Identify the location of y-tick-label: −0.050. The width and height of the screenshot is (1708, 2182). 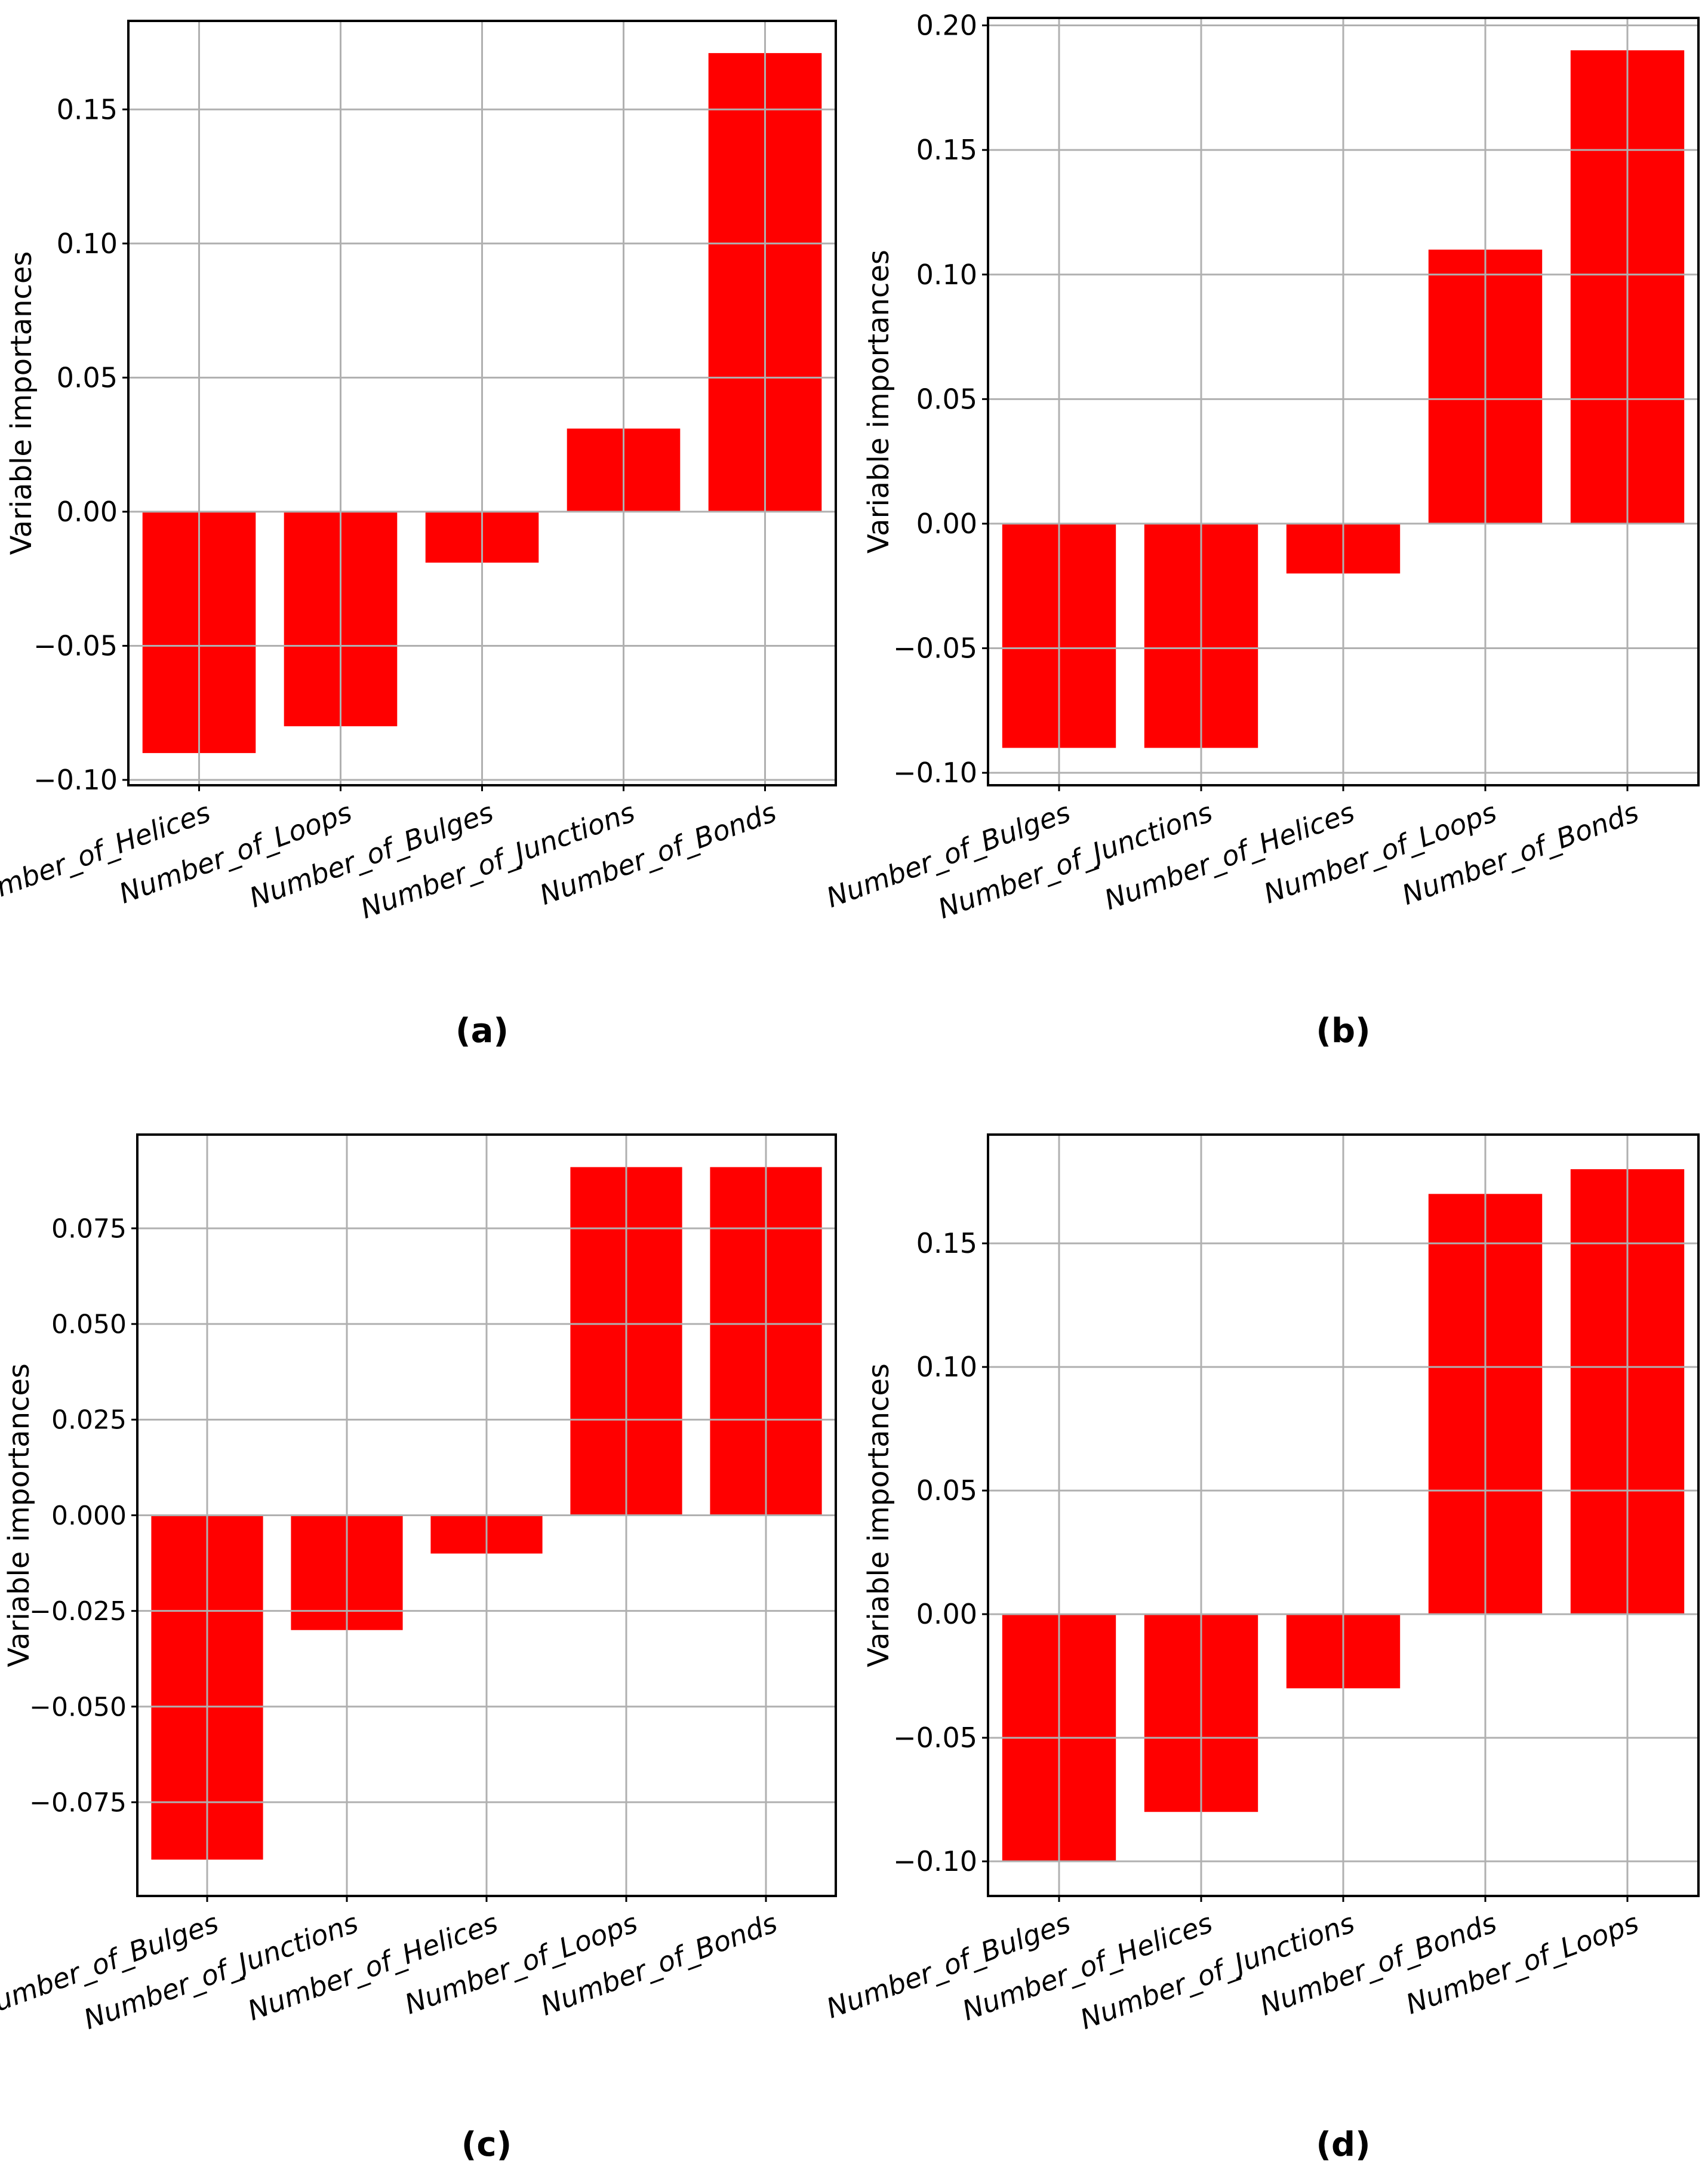
(78, 1707).